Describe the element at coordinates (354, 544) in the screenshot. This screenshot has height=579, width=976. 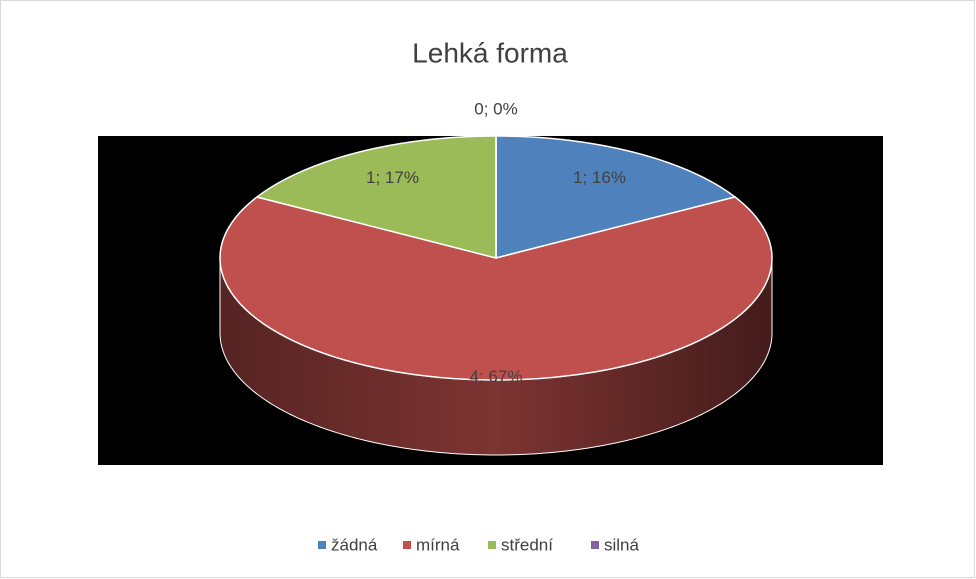
I see `legend-label: žádná` at that location.